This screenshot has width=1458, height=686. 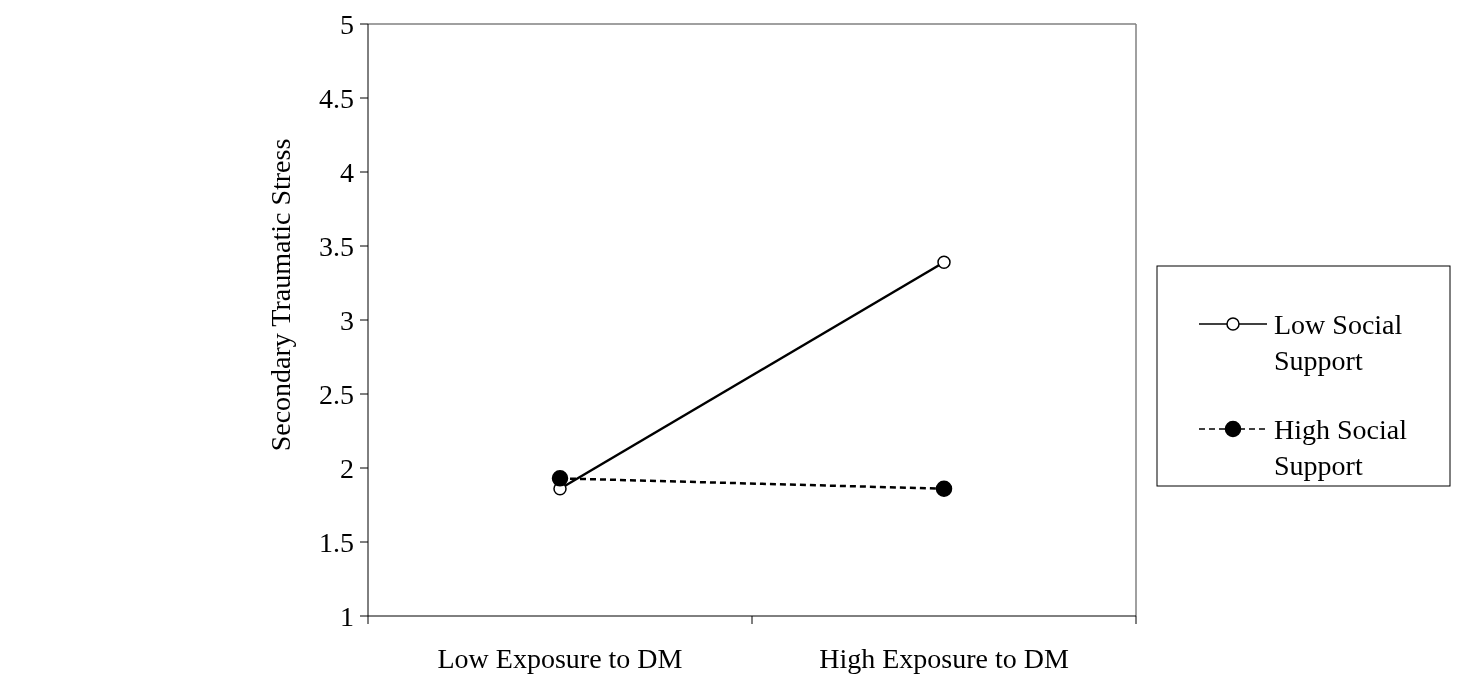 I want to click on legend-label: Low Social Support, so click(x=1338, y=342).